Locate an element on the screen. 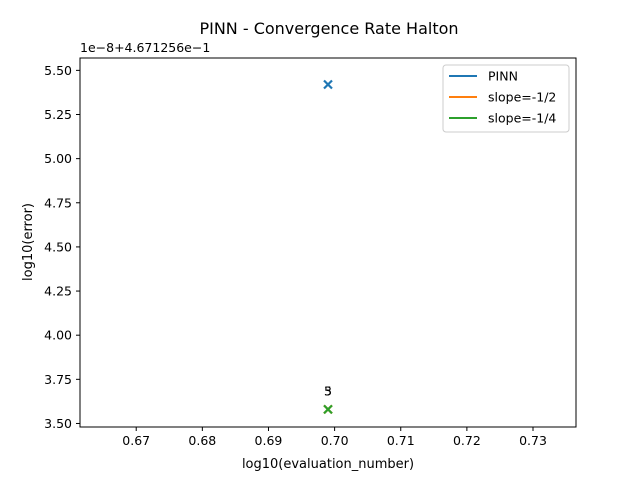 The image size is (640, 480). chart-title: PINN - Convergence Rate Halton is located at coordinates (328, 28).